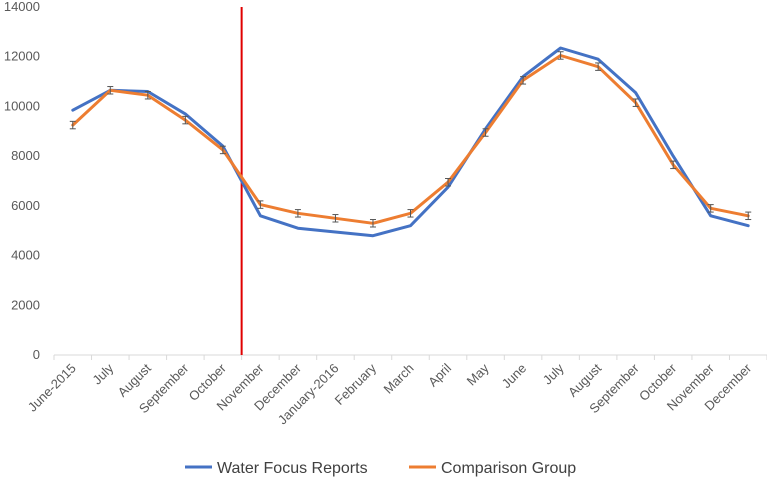 The height and width of the screenshot is (480, 767). Describe the element at coordinates (439, 374) in the screenshot. I see `x-tick-label-10: April` at that location.